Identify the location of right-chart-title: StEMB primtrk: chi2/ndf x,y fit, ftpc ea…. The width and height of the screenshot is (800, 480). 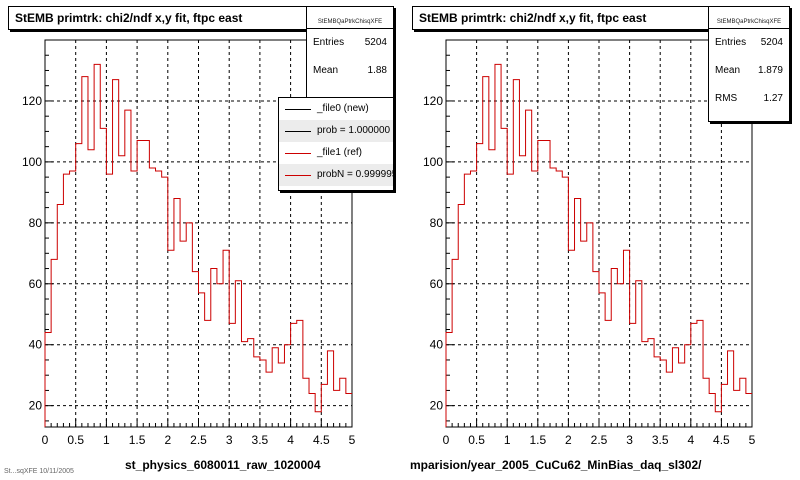
(562, 18).